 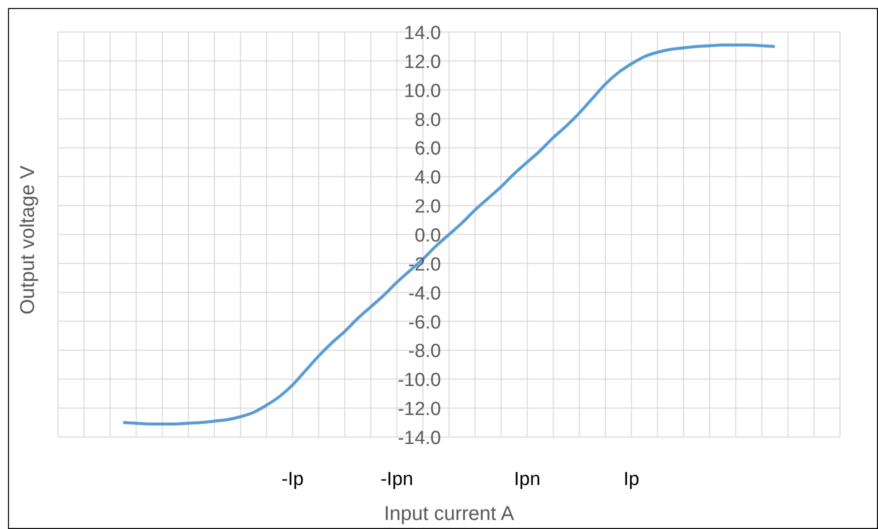 What do you see at coordinates (424, 323) in the screenshot?
I see `y-tick-label: -6.0` at bounding box center [424, 323].